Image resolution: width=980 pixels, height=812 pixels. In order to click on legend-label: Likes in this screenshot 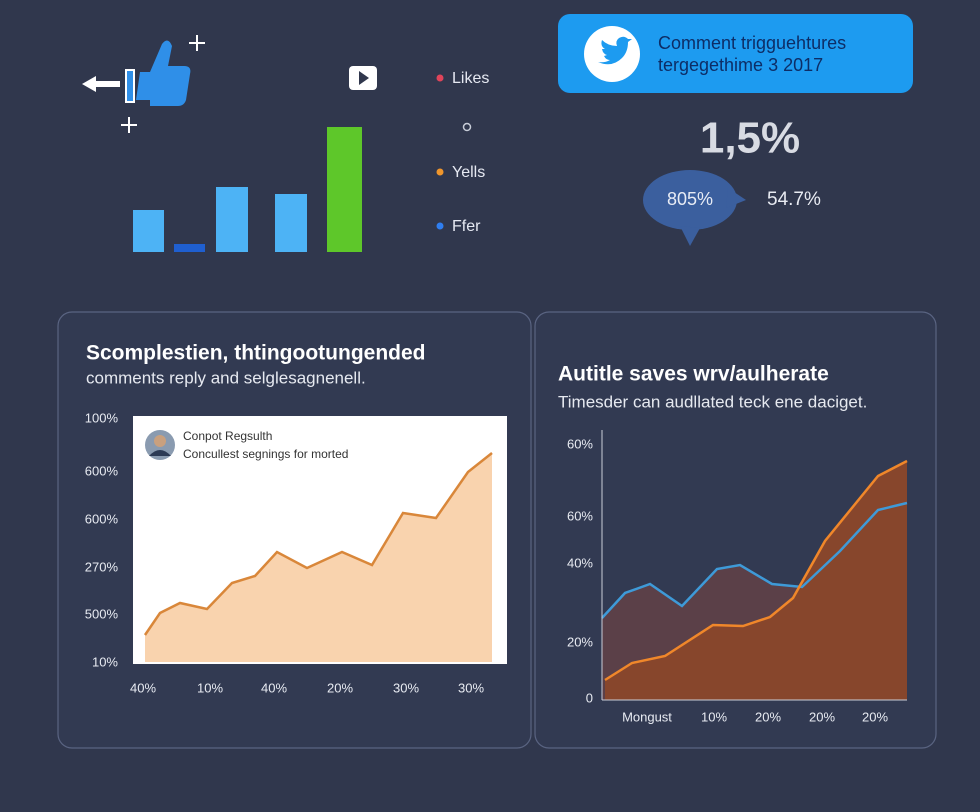, I will do `click(470, 78)`.